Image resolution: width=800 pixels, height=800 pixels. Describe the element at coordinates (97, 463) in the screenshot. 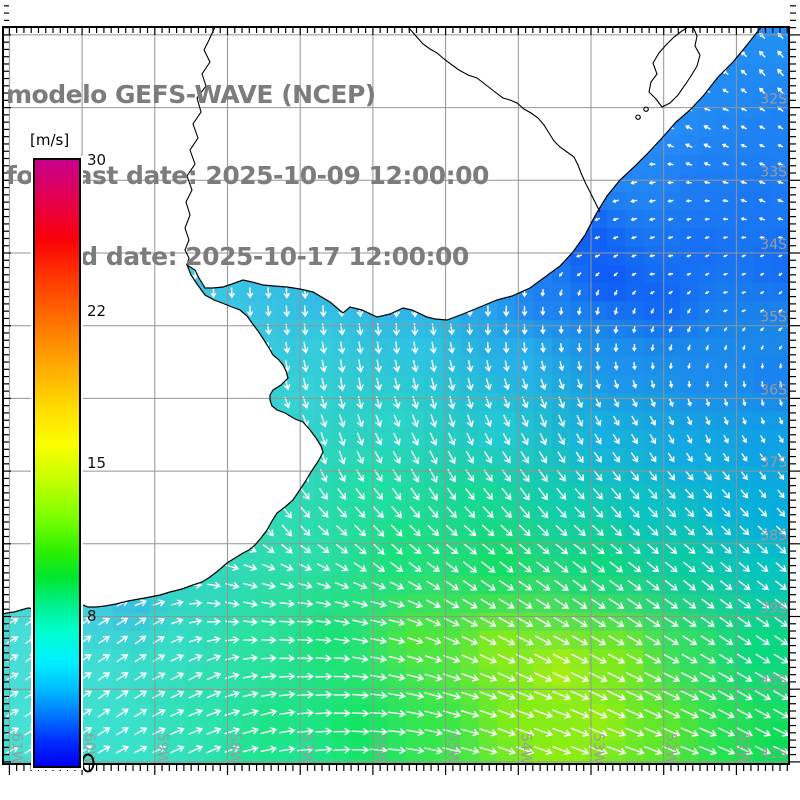

I see `colorbar-tick: 15` at that location.